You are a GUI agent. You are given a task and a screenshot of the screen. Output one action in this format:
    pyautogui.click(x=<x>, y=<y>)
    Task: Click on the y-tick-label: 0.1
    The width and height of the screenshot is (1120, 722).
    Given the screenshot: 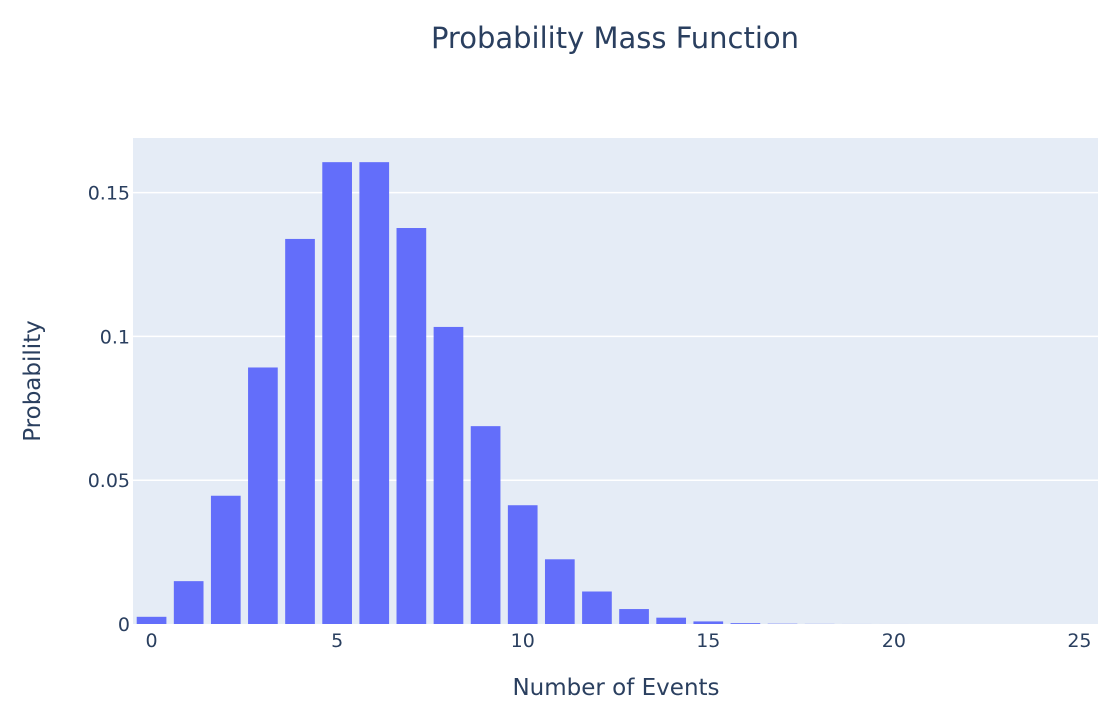 What is the action you would take?
    pyautogui.click(x=115, y=337)
    